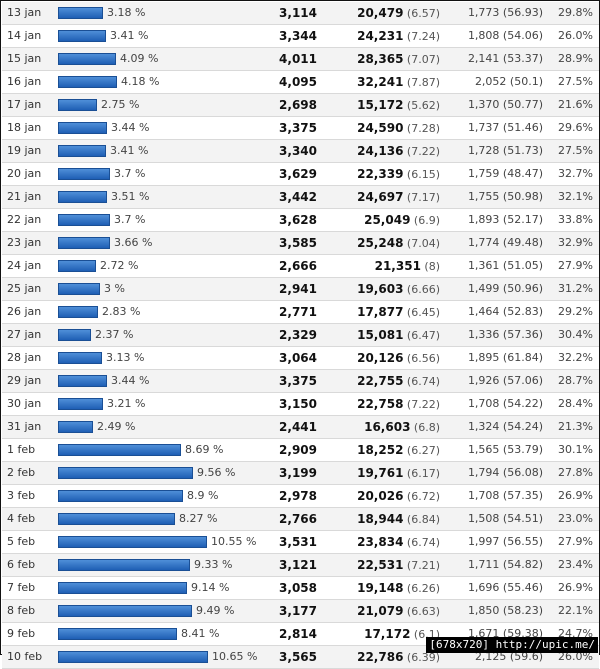 The width and height of the screenshot is (600, 669). Describe the element at coordinates (121, 311) in the screenshot. I see `share-label: 2.83 %` at that location.